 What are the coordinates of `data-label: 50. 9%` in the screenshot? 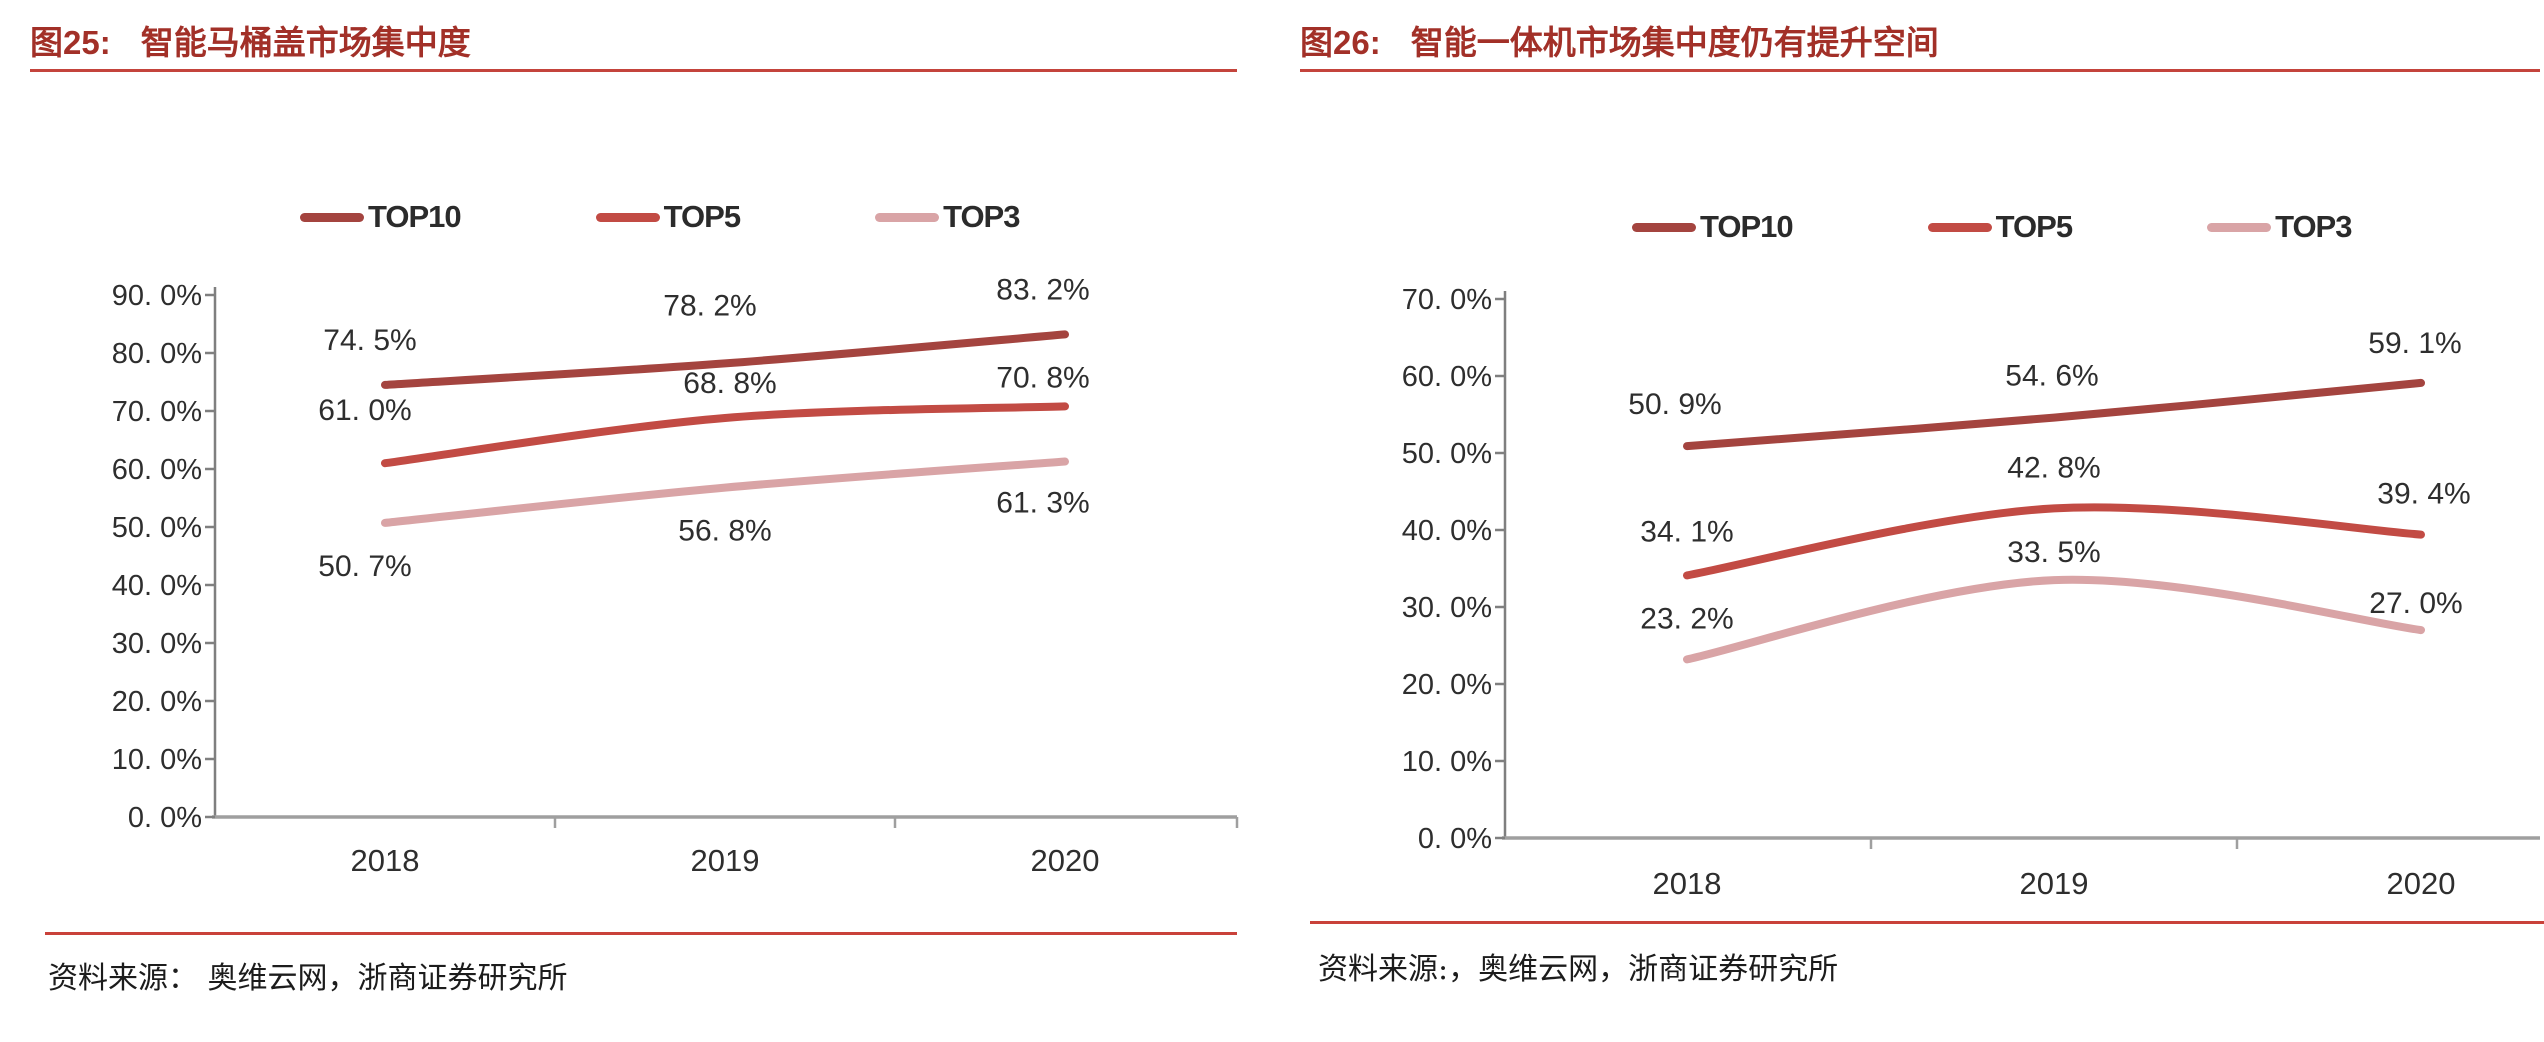 It's located at (1674, 404).